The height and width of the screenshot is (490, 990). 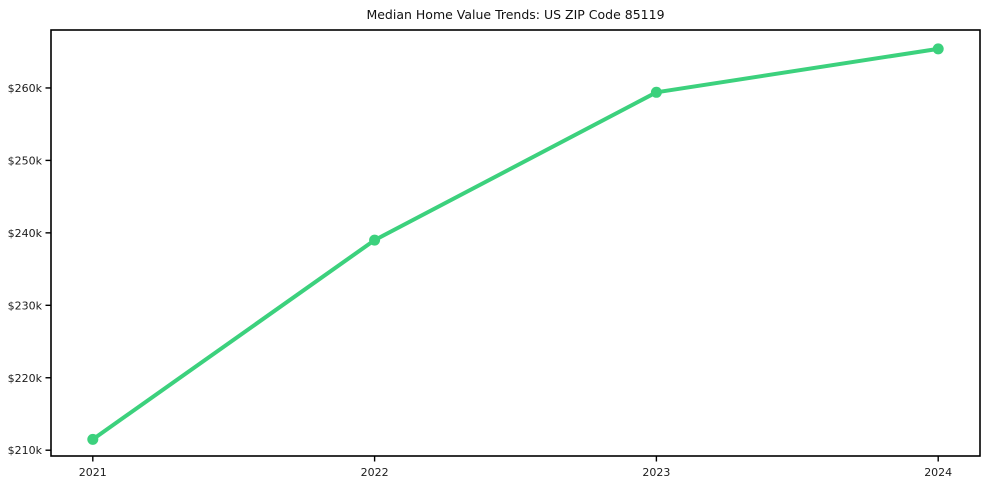 What do you see at coordinates (25, 450) in the screenshot?
I see `y-tick-label: $210k` at bounding box center [25, 450].